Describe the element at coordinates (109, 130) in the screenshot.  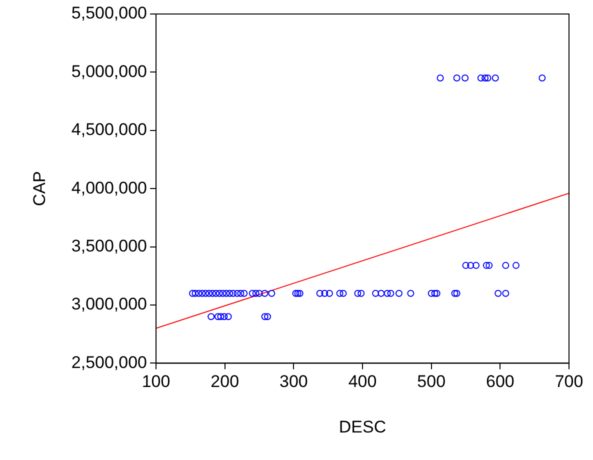
I see `y-tick-label: 4,500,000` at that location.